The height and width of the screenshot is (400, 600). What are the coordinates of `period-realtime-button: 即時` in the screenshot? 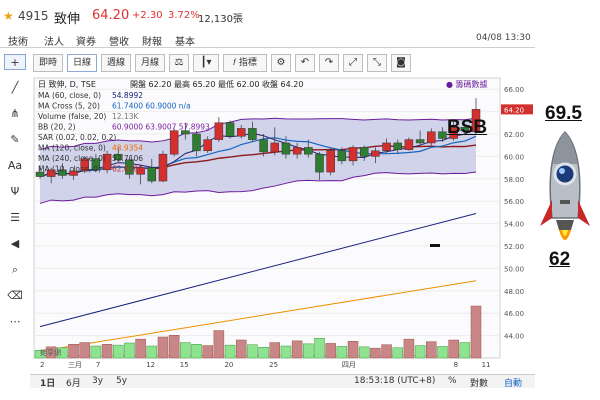 It's located at (48, 63).